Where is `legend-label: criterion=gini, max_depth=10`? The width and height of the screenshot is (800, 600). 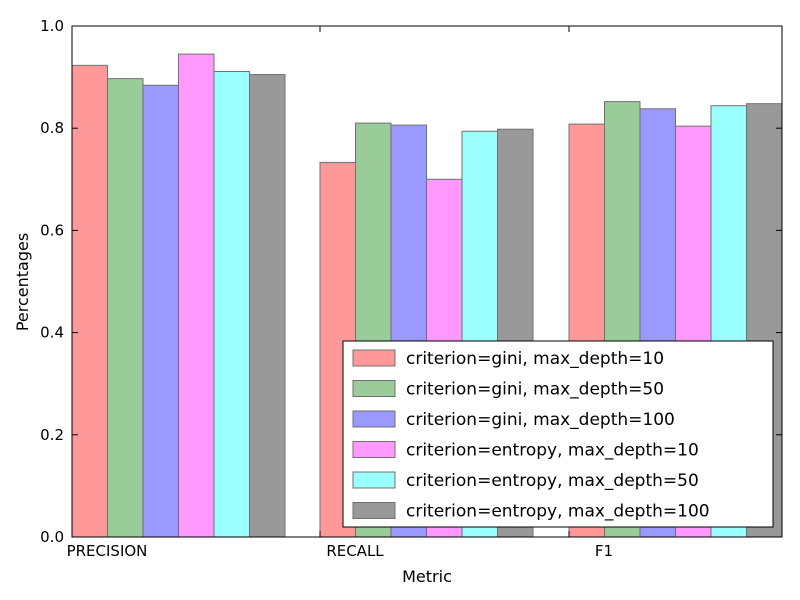
legend-label: criterion=gini, max_depth=10 is located at coordinates (535, 359).